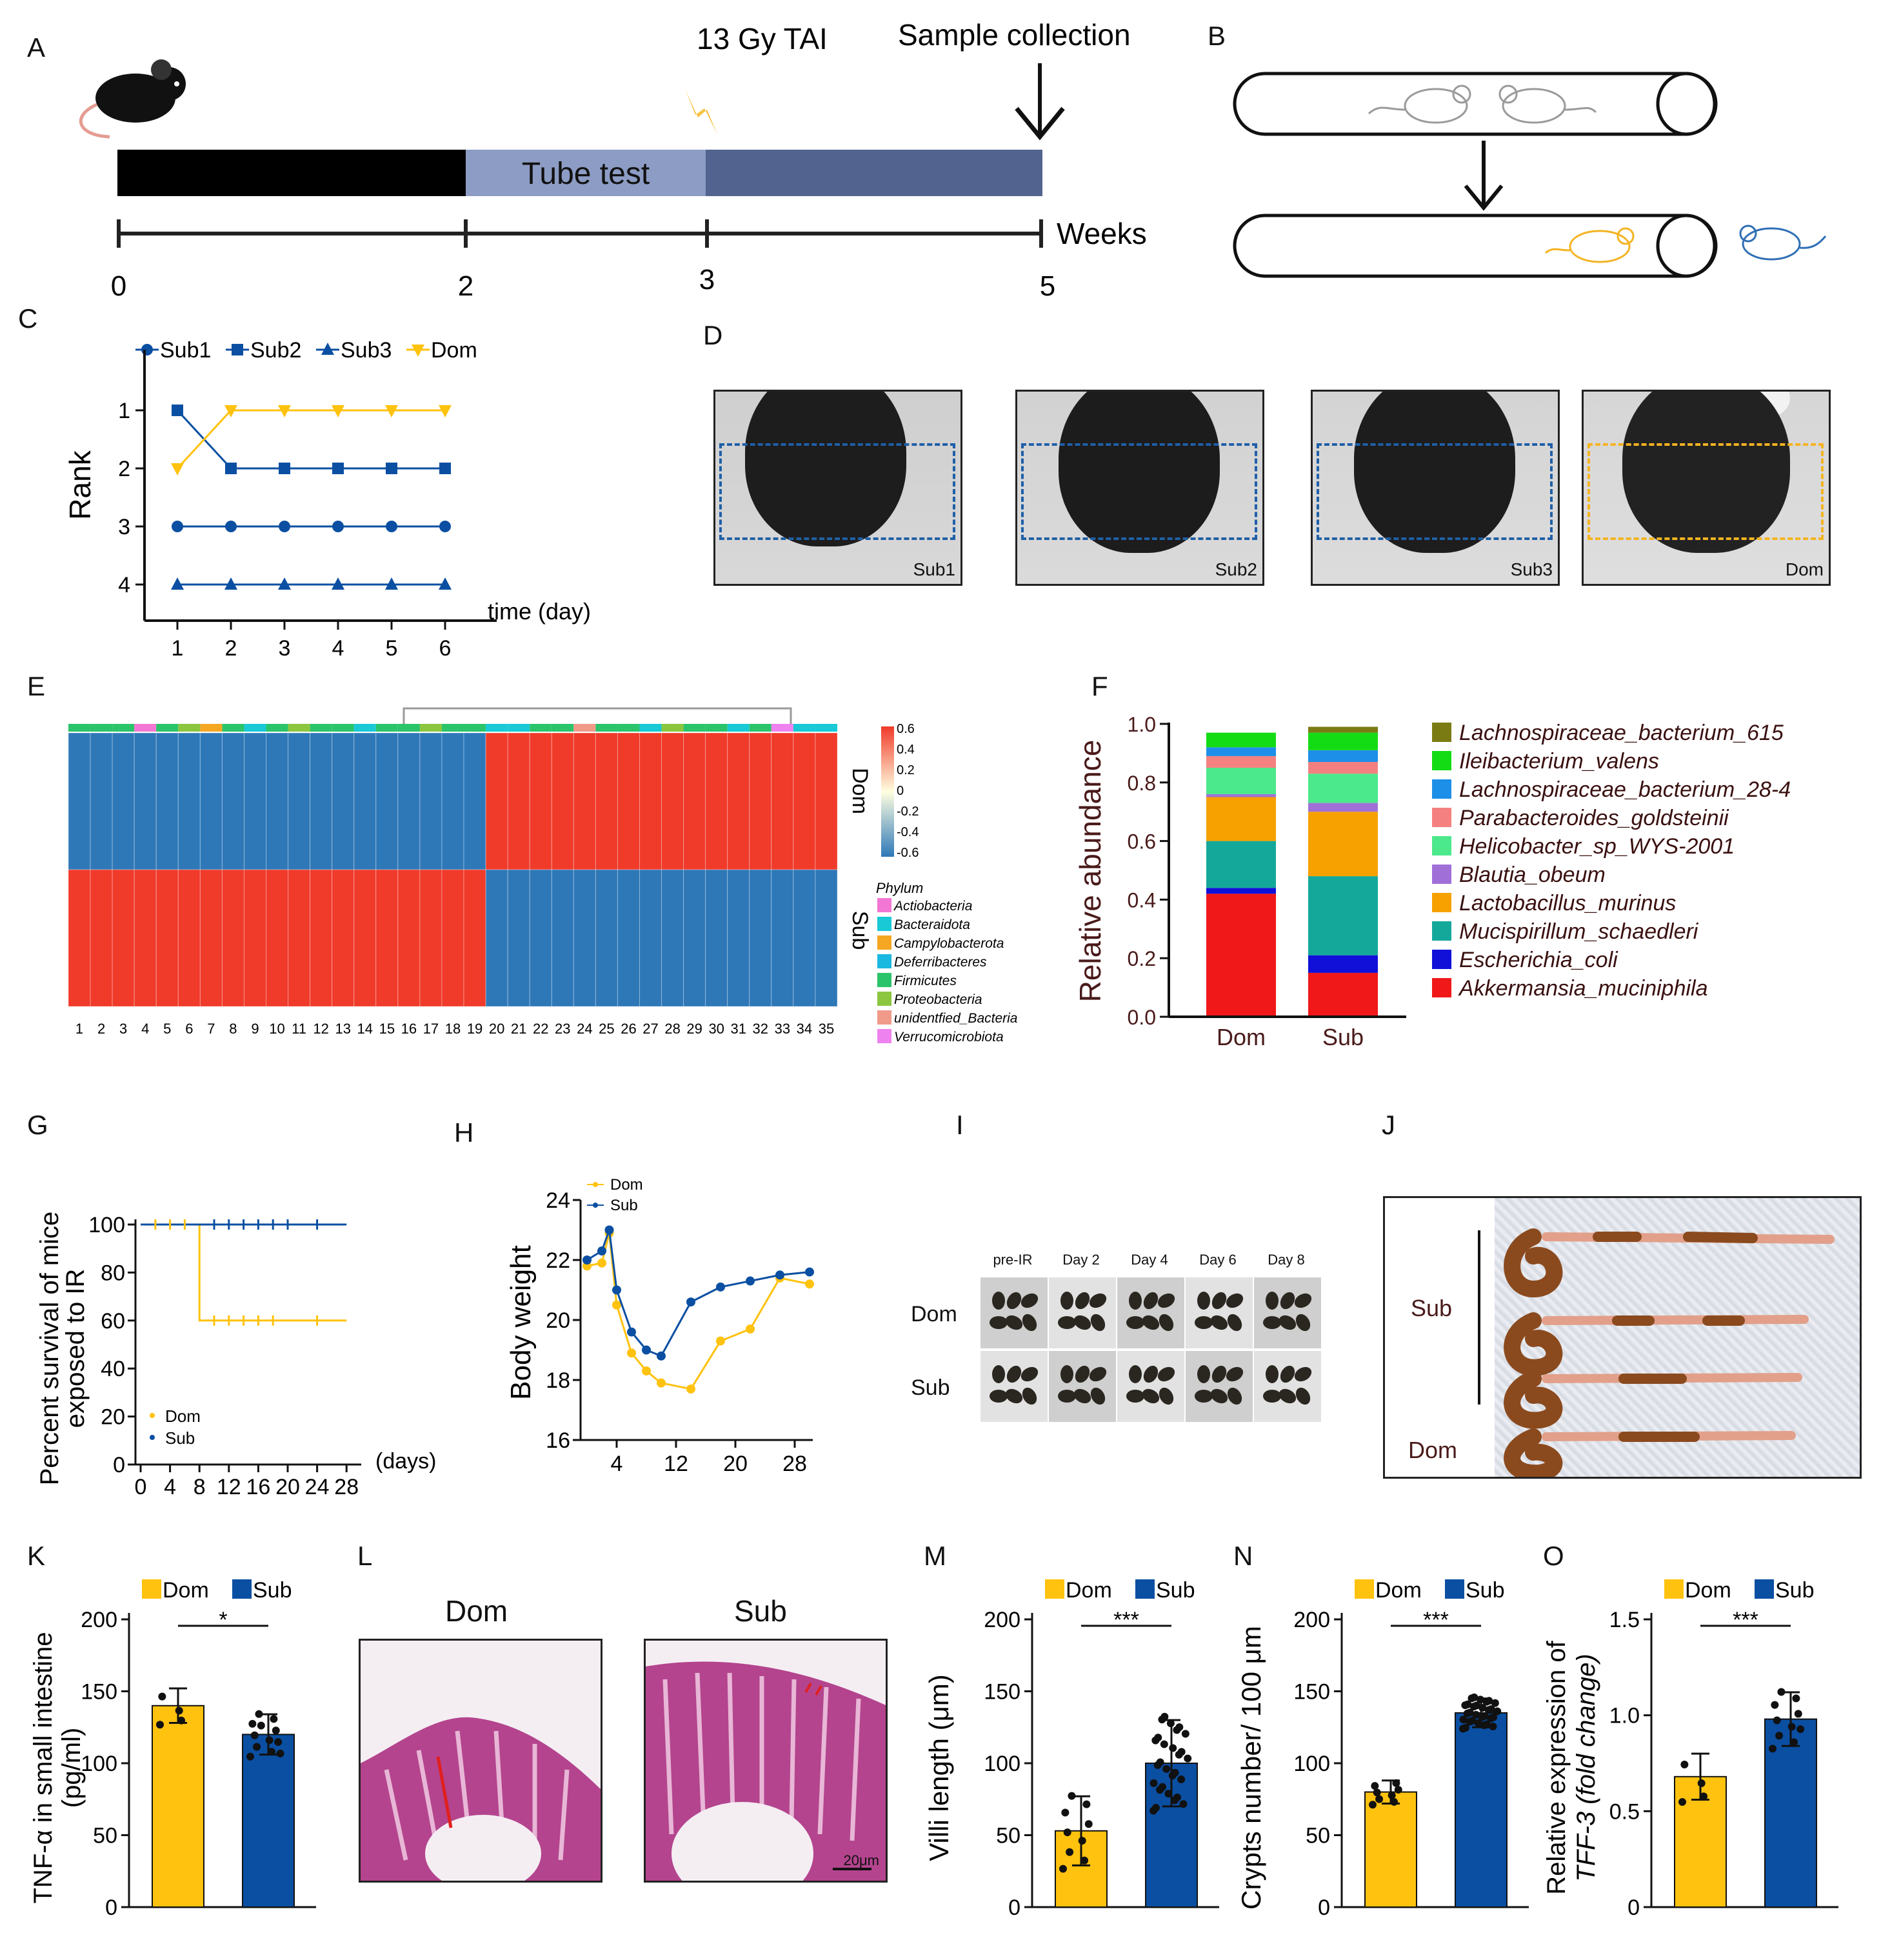 The width and height of the screenshot is (1881, 1960). What do you see at coordinates (1623, 1337) in the screenshot?
I see `intestine-photo: Sub Dom` at bounding box center [1623, 1337].